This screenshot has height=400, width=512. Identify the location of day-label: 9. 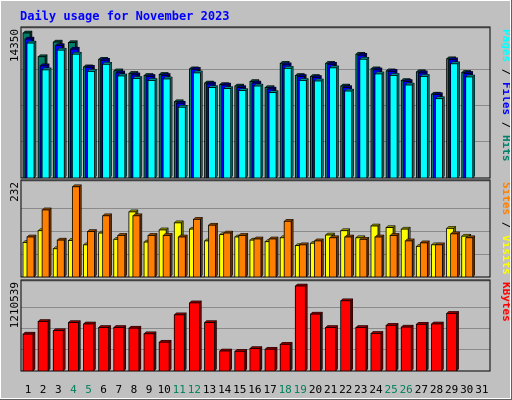
(149, 389).